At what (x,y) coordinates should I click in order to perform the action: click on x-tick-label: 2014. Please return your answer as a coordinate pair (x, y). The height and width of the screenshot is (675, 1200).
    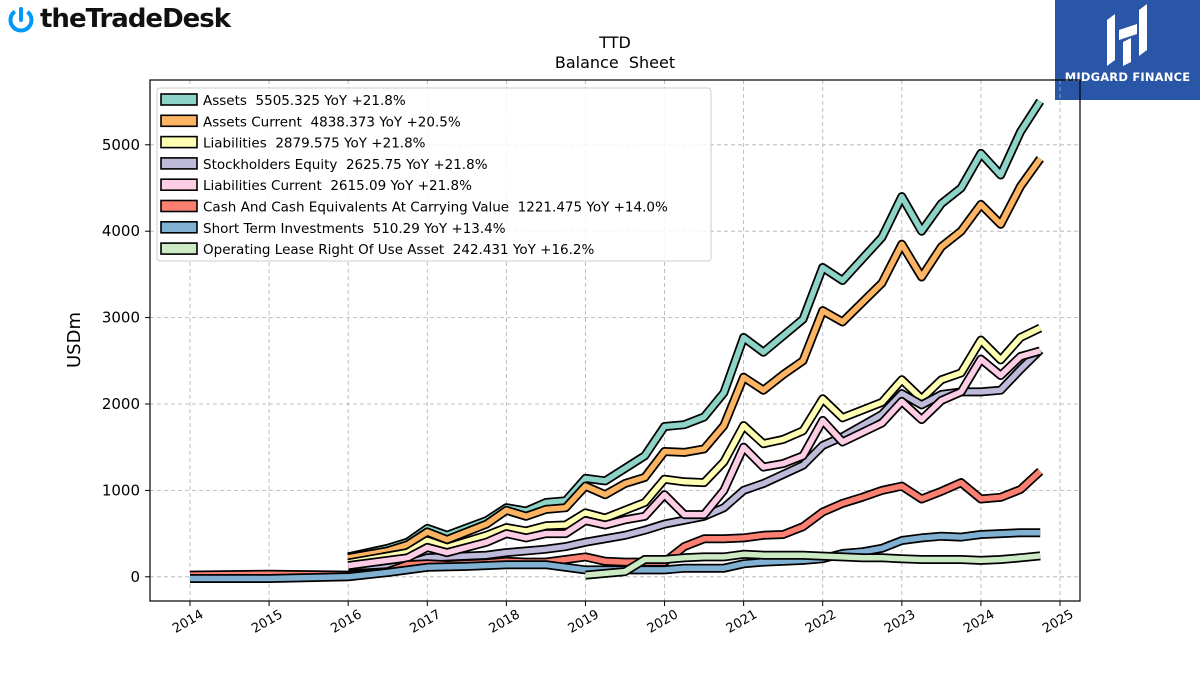
    Looking at the image, I should click on (188, 622).